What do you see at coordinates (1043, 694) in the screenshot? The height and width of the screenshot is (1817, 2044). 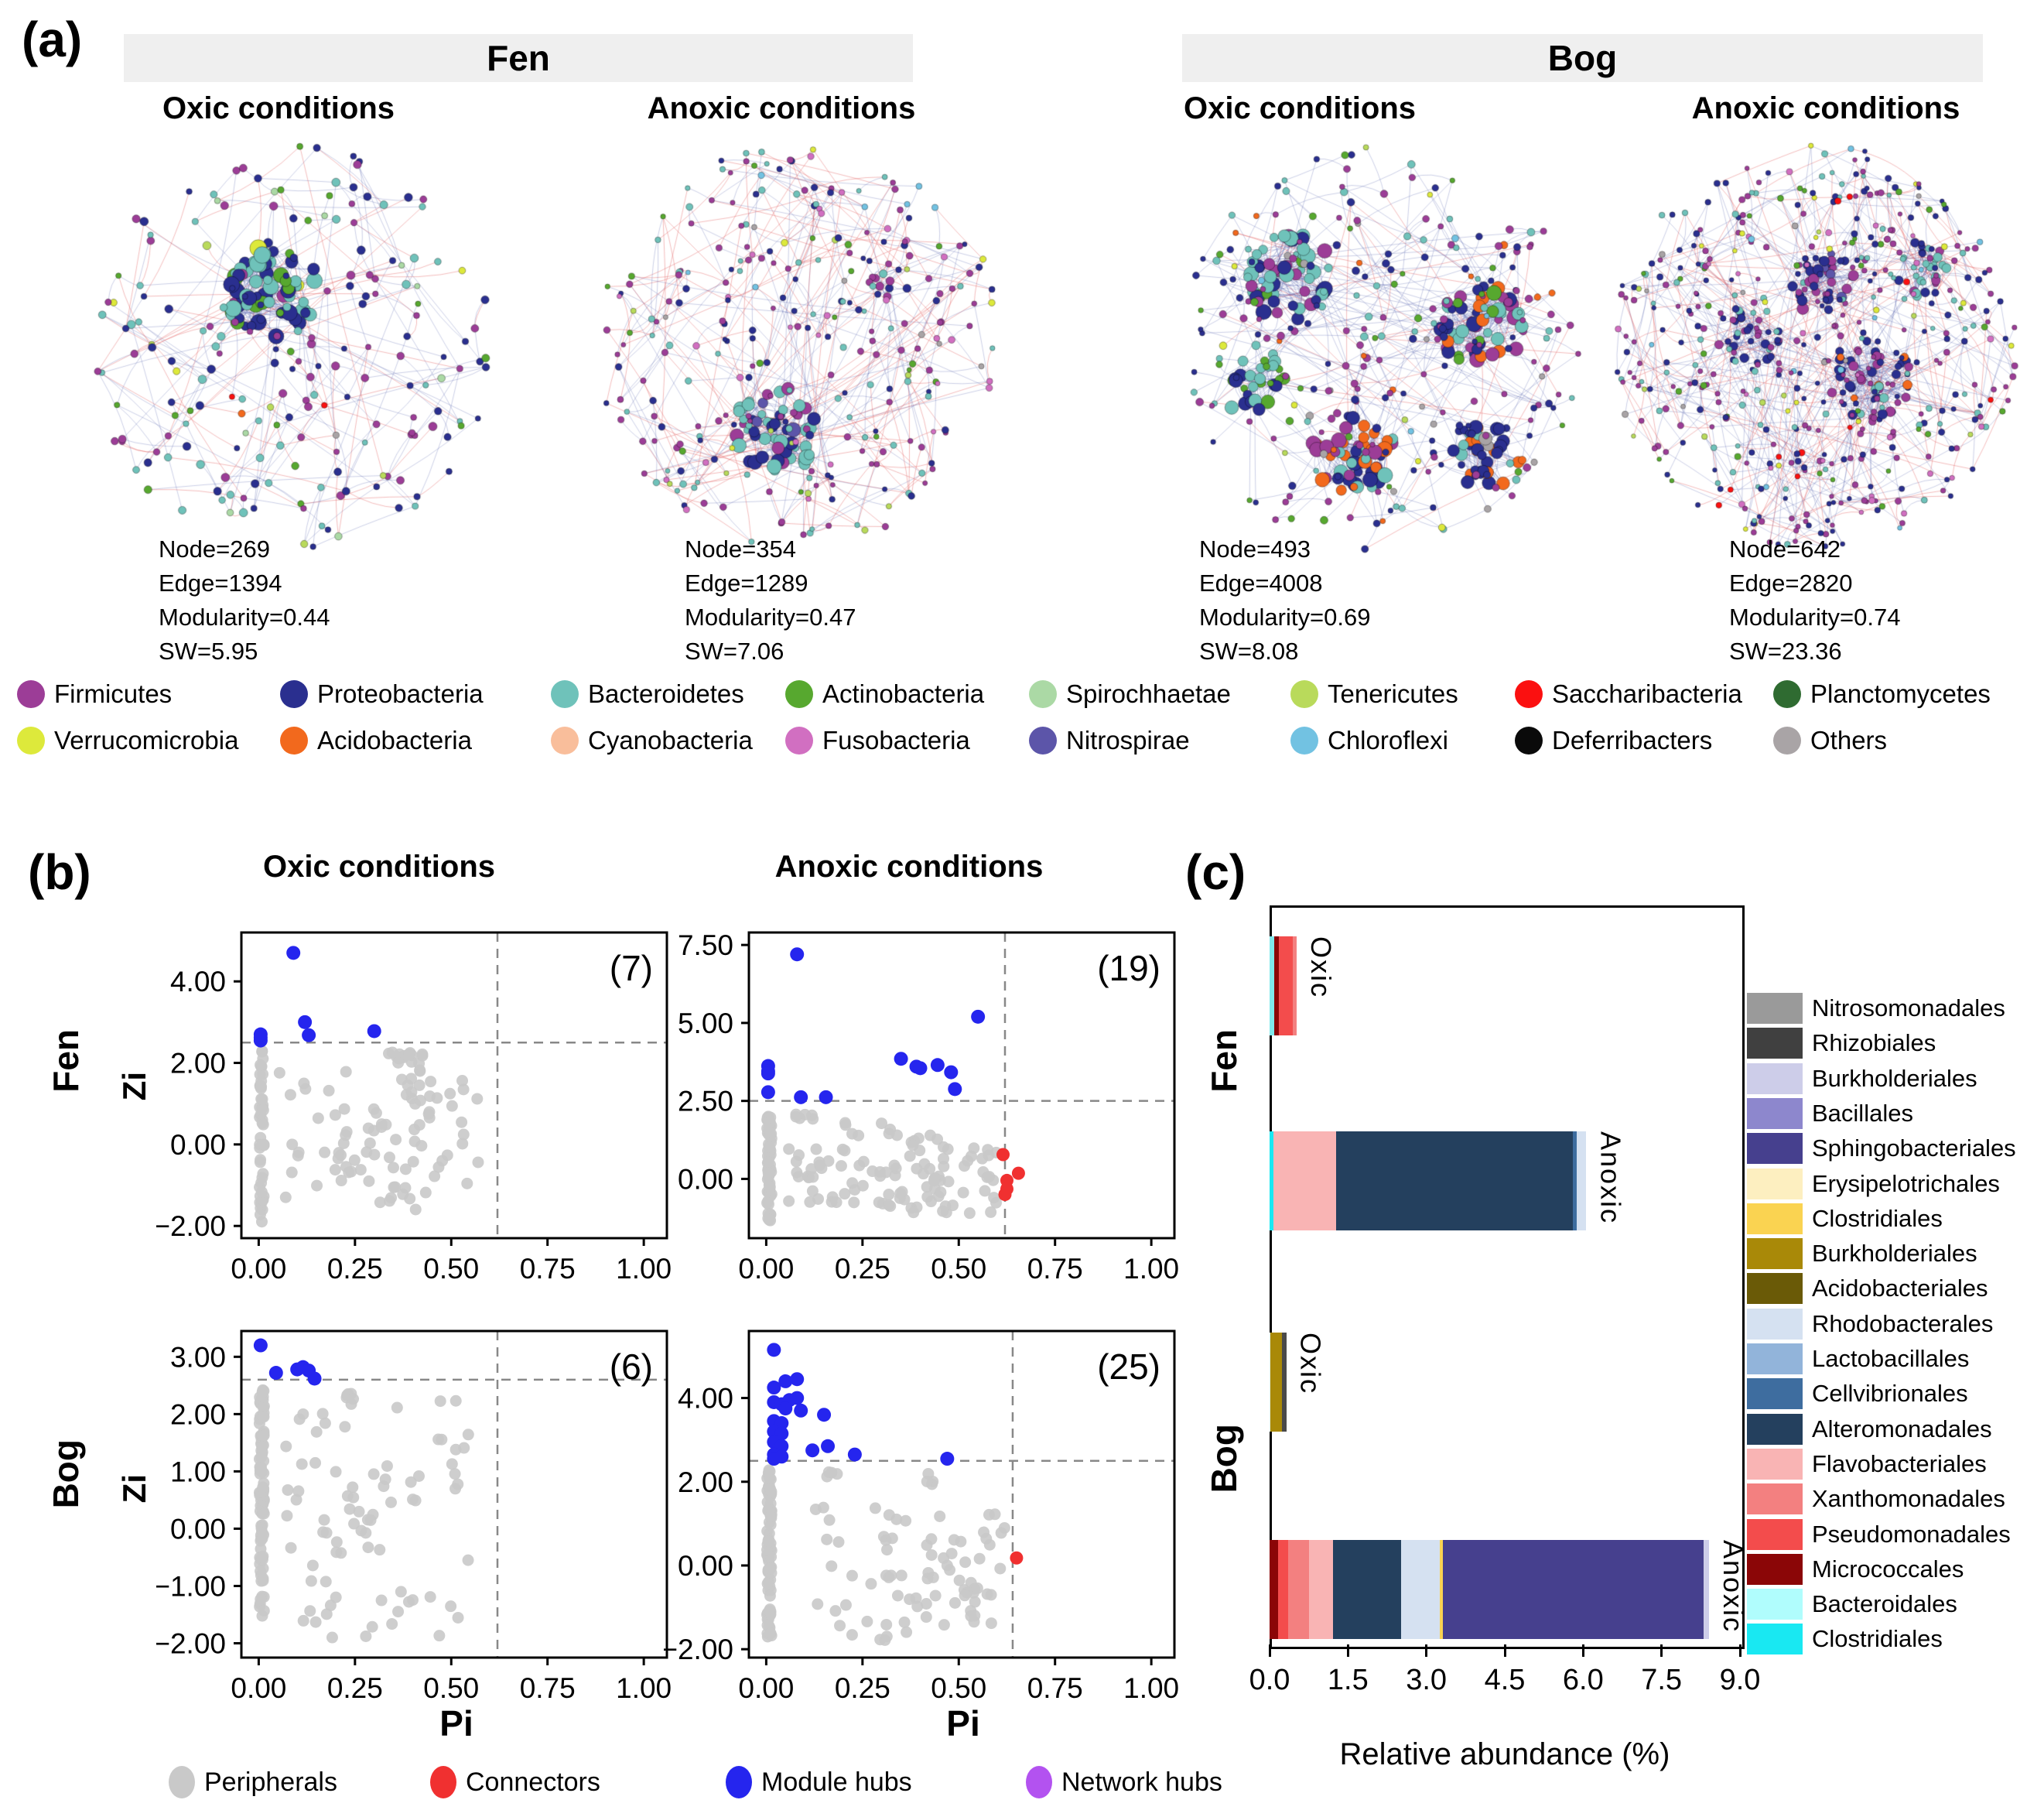 I see `phylum-color-dot-icon` at bounding box center [1043, 694].